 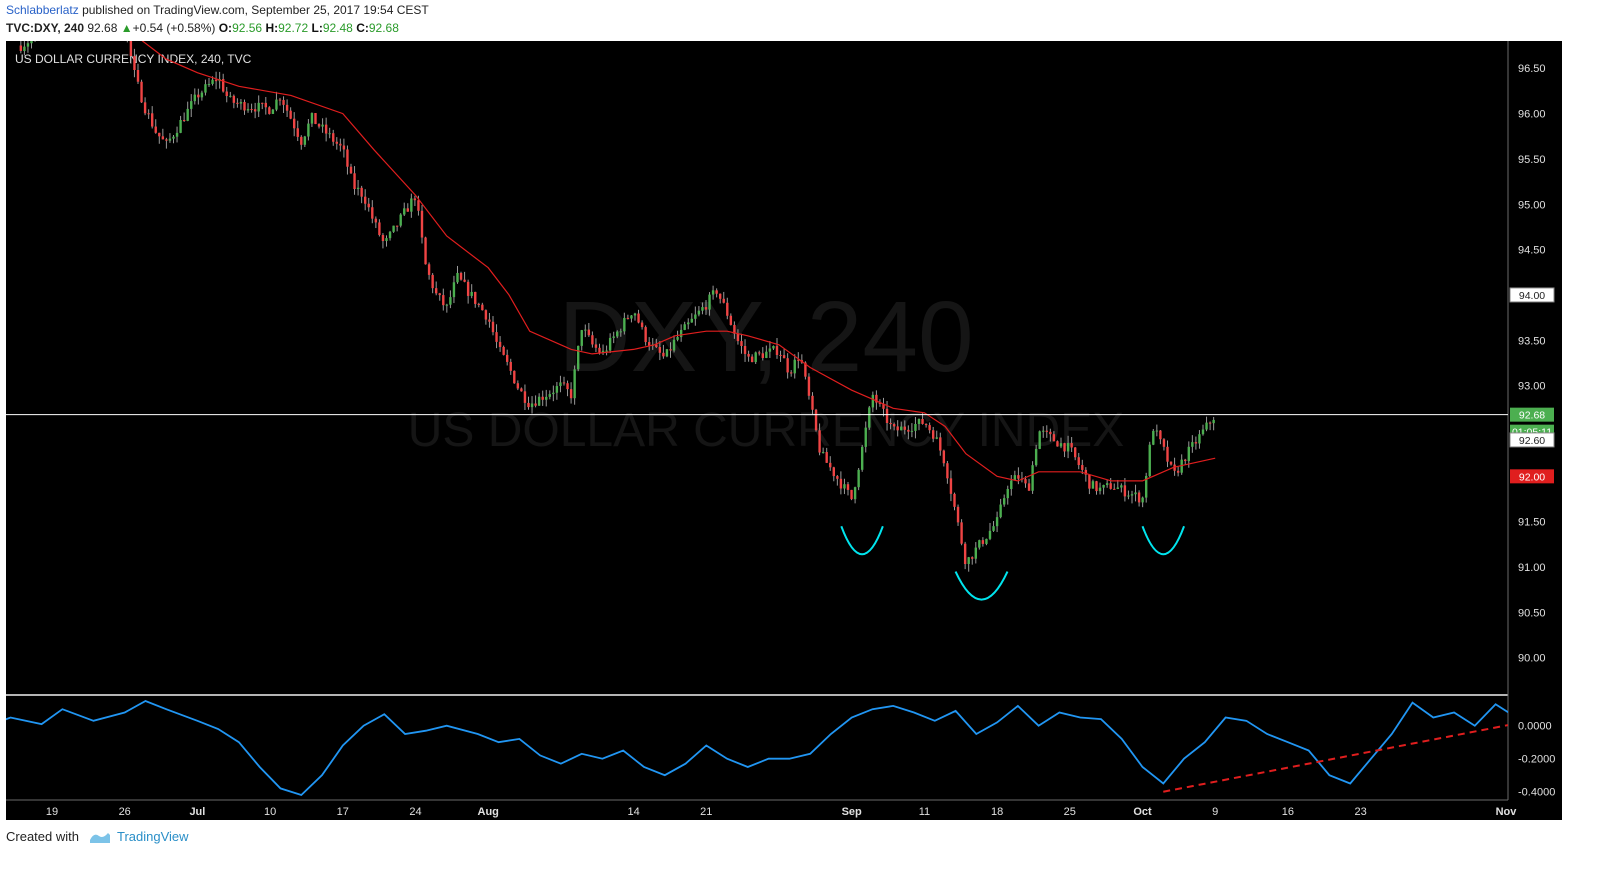 I want to click on time-axis-bar, so click(x=757, y=810).